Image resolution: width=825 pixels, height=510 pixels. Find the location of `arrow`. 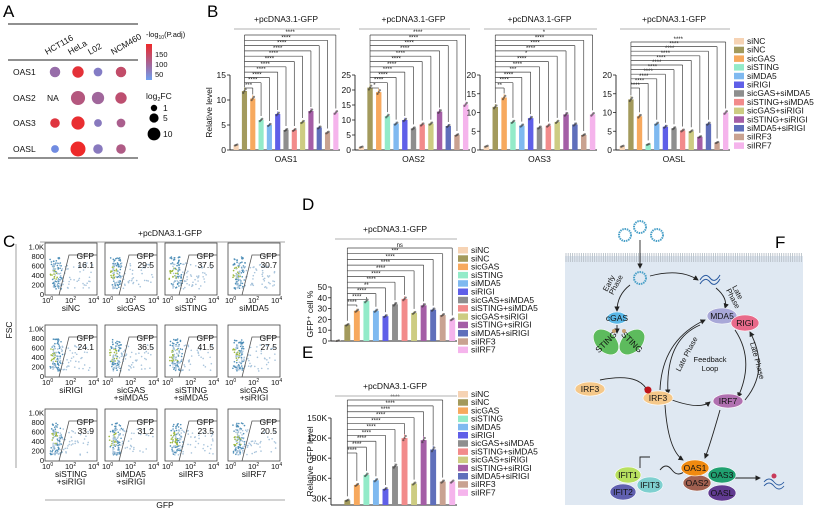

arrow is located at coordinates (674, 432).